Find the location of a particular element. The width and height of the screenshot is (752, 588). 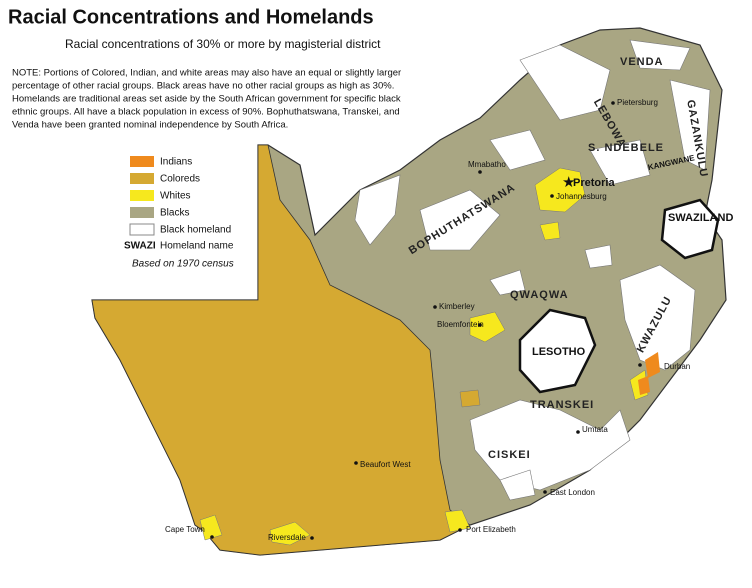

homeland-label: QWAQWA is located at coordinates (539, 295).